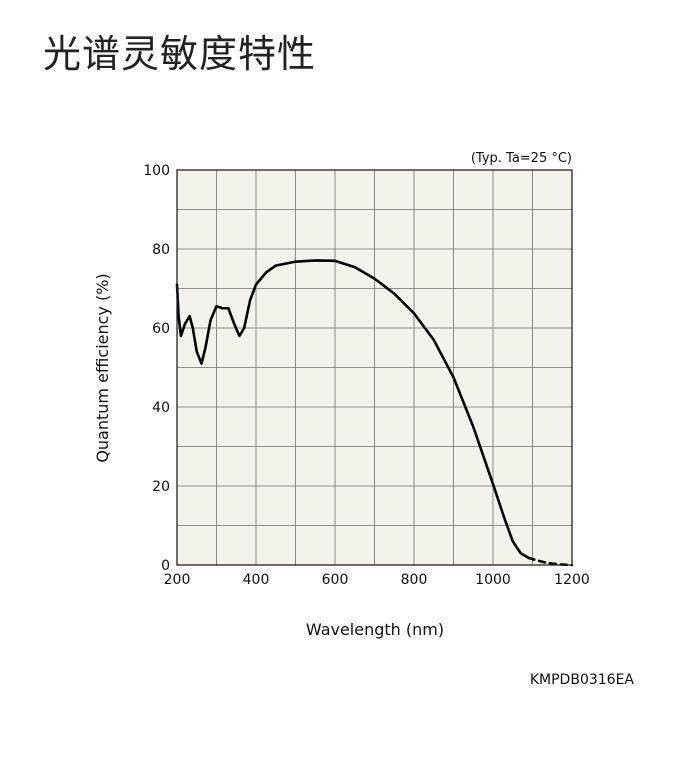 The image size is (676, 757). What do you see at coordinates (177, 580) in the screenshot?
I see `x-tick-label: 200` at bounding box center [177, 580].